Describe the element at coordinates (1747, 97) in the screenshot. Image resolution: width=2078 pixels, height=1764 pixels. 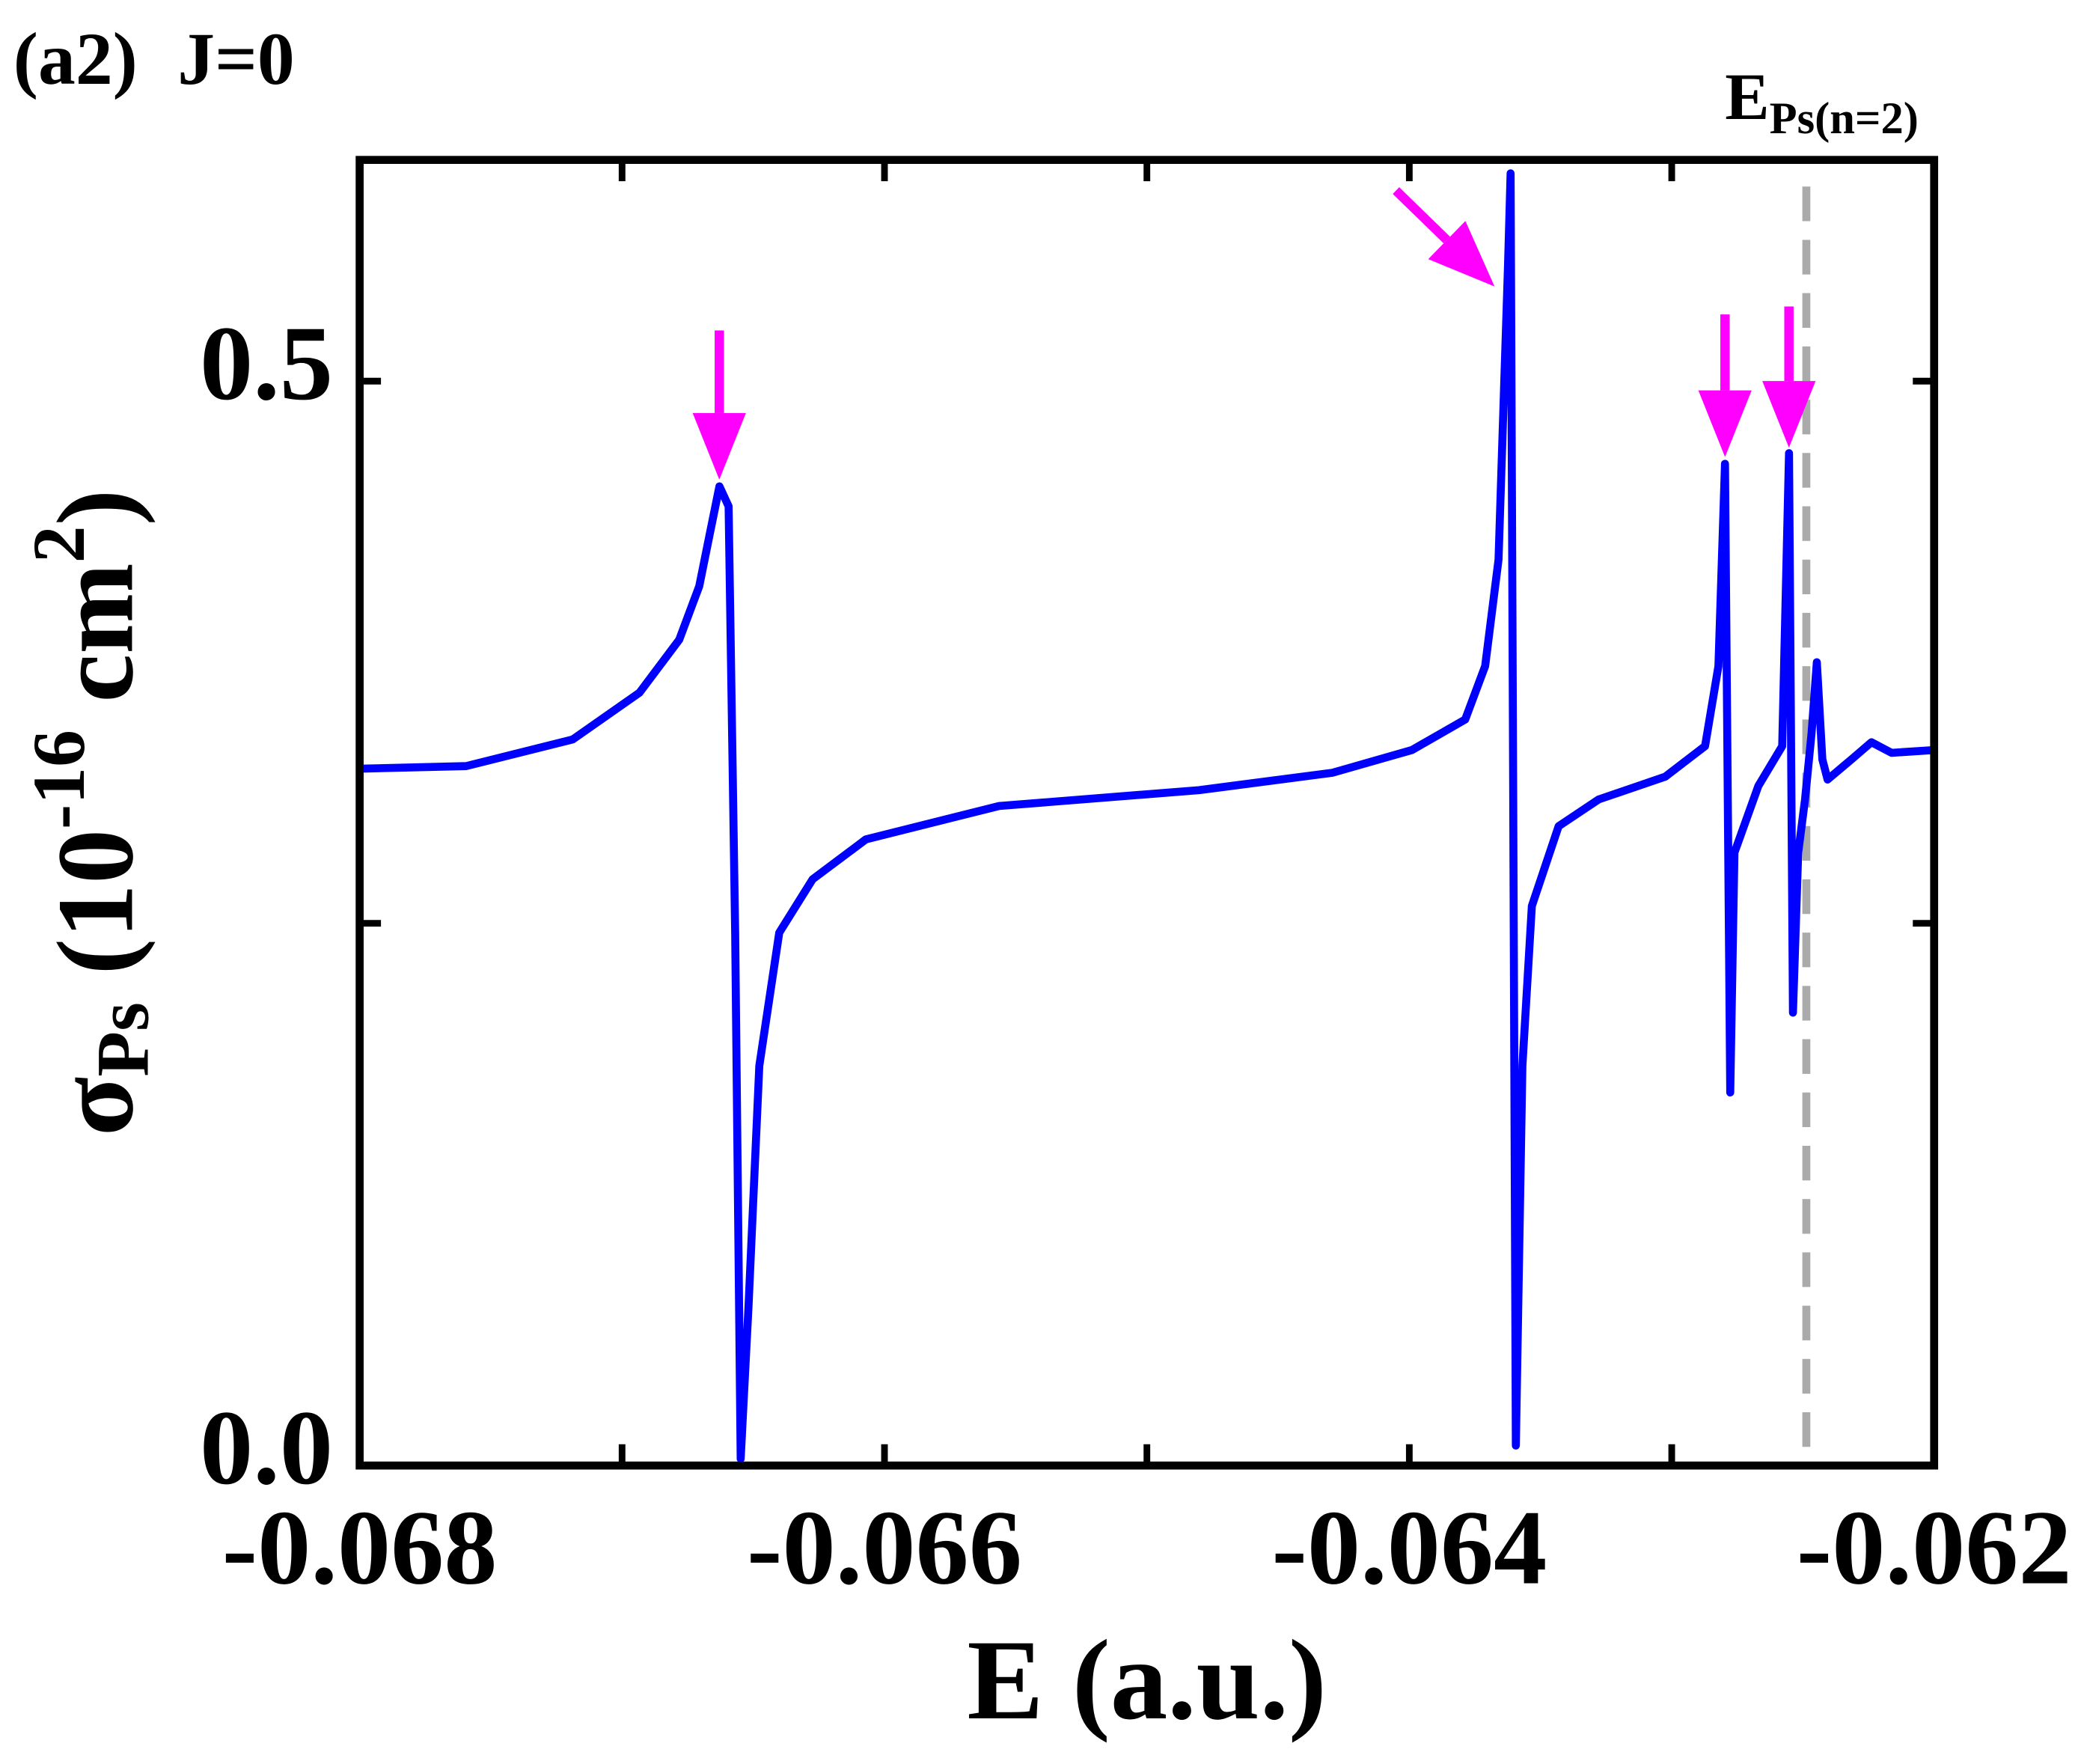
I see `reference-label-main: E` at that location.